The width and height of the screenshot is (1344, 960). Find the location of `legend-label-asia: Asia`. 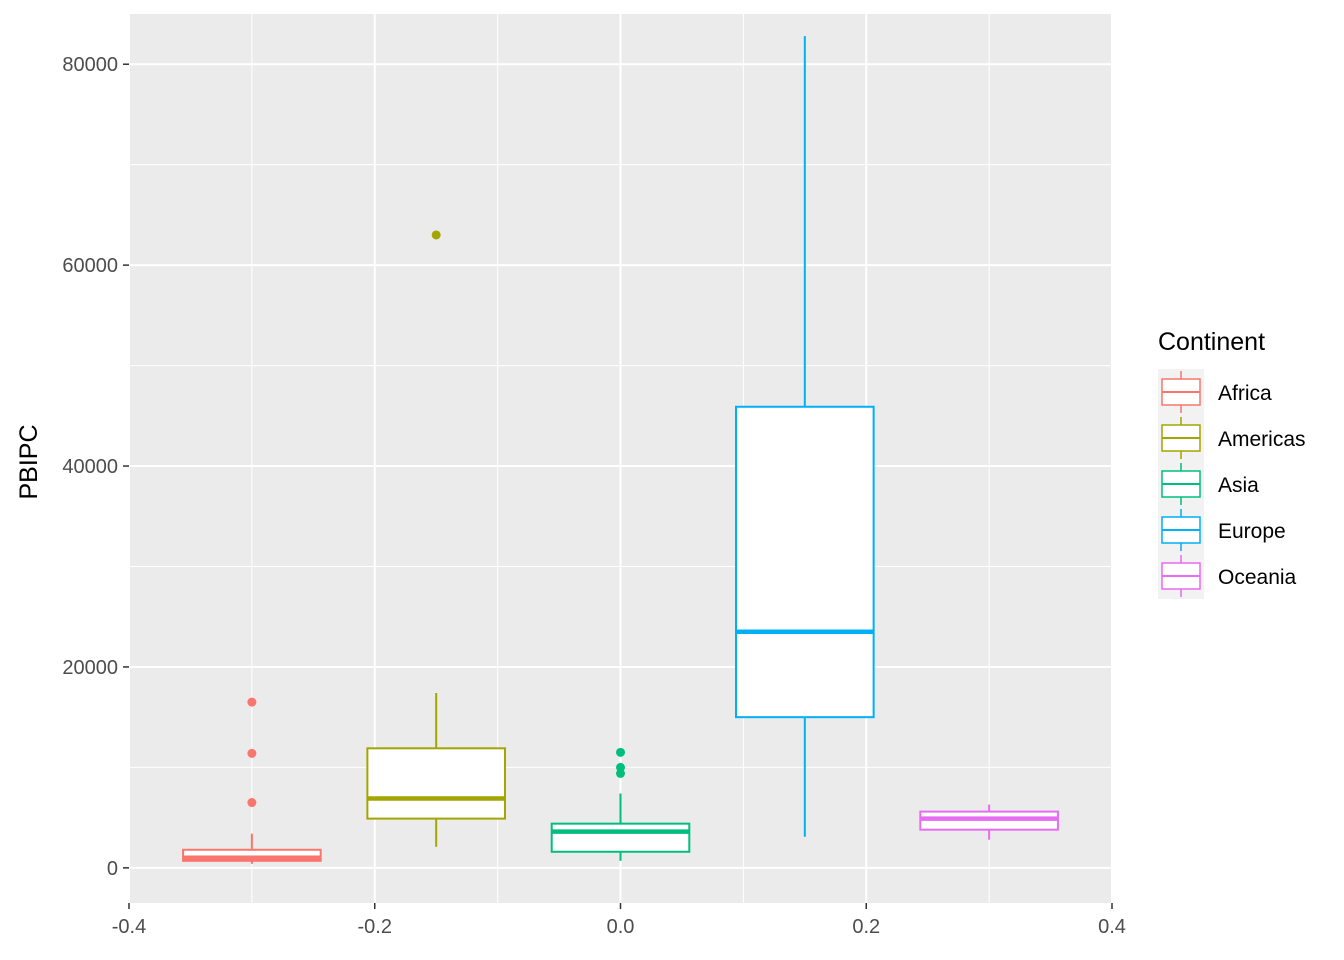

legend-label-asia: Asia is located at coordinates (1238, 485).